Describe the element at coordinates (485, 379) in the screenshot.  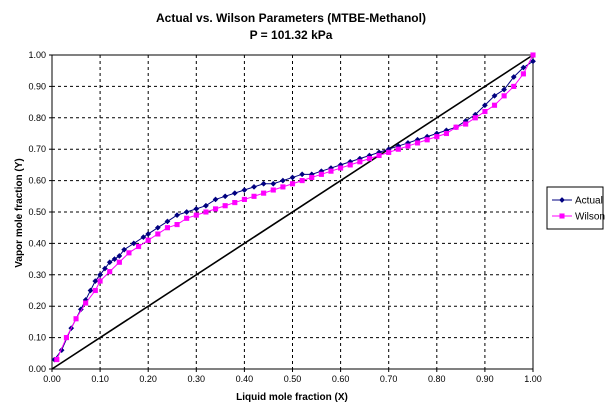
I see `x-tick-label: 0.90` at that location.